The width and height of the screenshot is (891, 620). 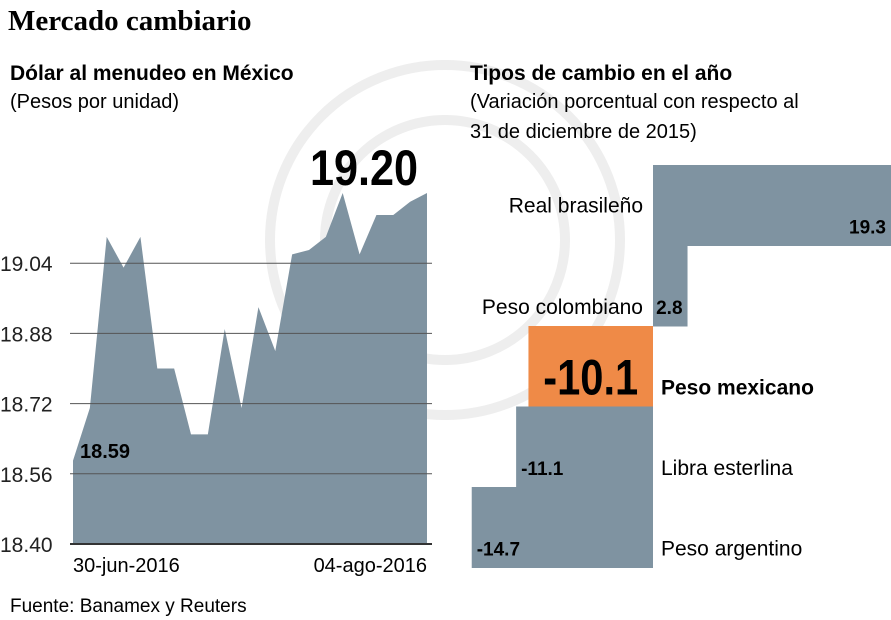 What do you see at coordinates (737, 388) in the screenshot?
I see `category-label: Peso mexicano` at bounding box center [737, 388].